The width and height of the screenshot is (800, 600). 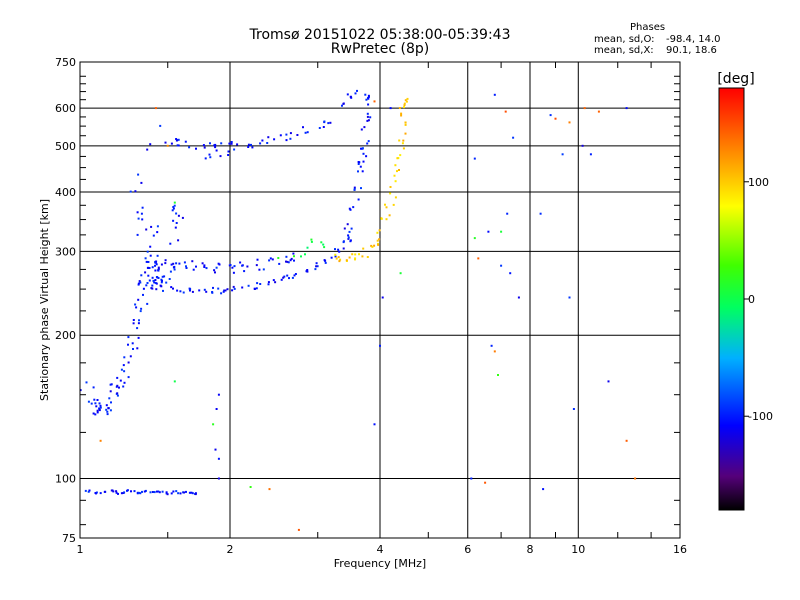 I want to click on y-tick-label: 300, so click(x=65, y=251).